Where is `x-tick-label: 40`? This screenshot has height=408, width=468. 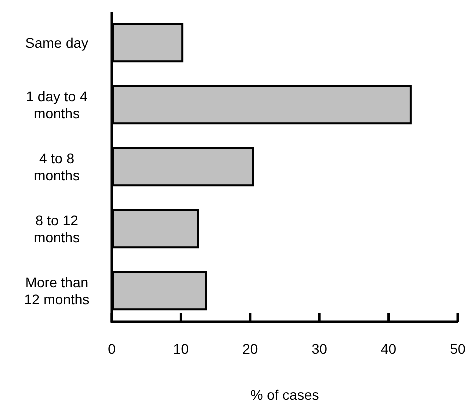 x-tick-label: 40 is located at coordinates (389, 348).